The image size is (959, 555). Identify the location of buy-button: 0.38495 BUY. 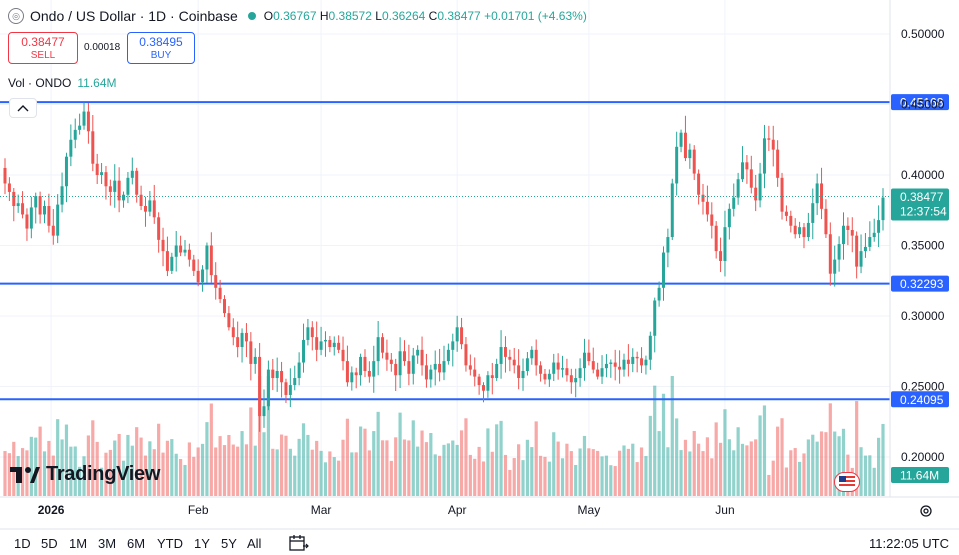
(161, 48).